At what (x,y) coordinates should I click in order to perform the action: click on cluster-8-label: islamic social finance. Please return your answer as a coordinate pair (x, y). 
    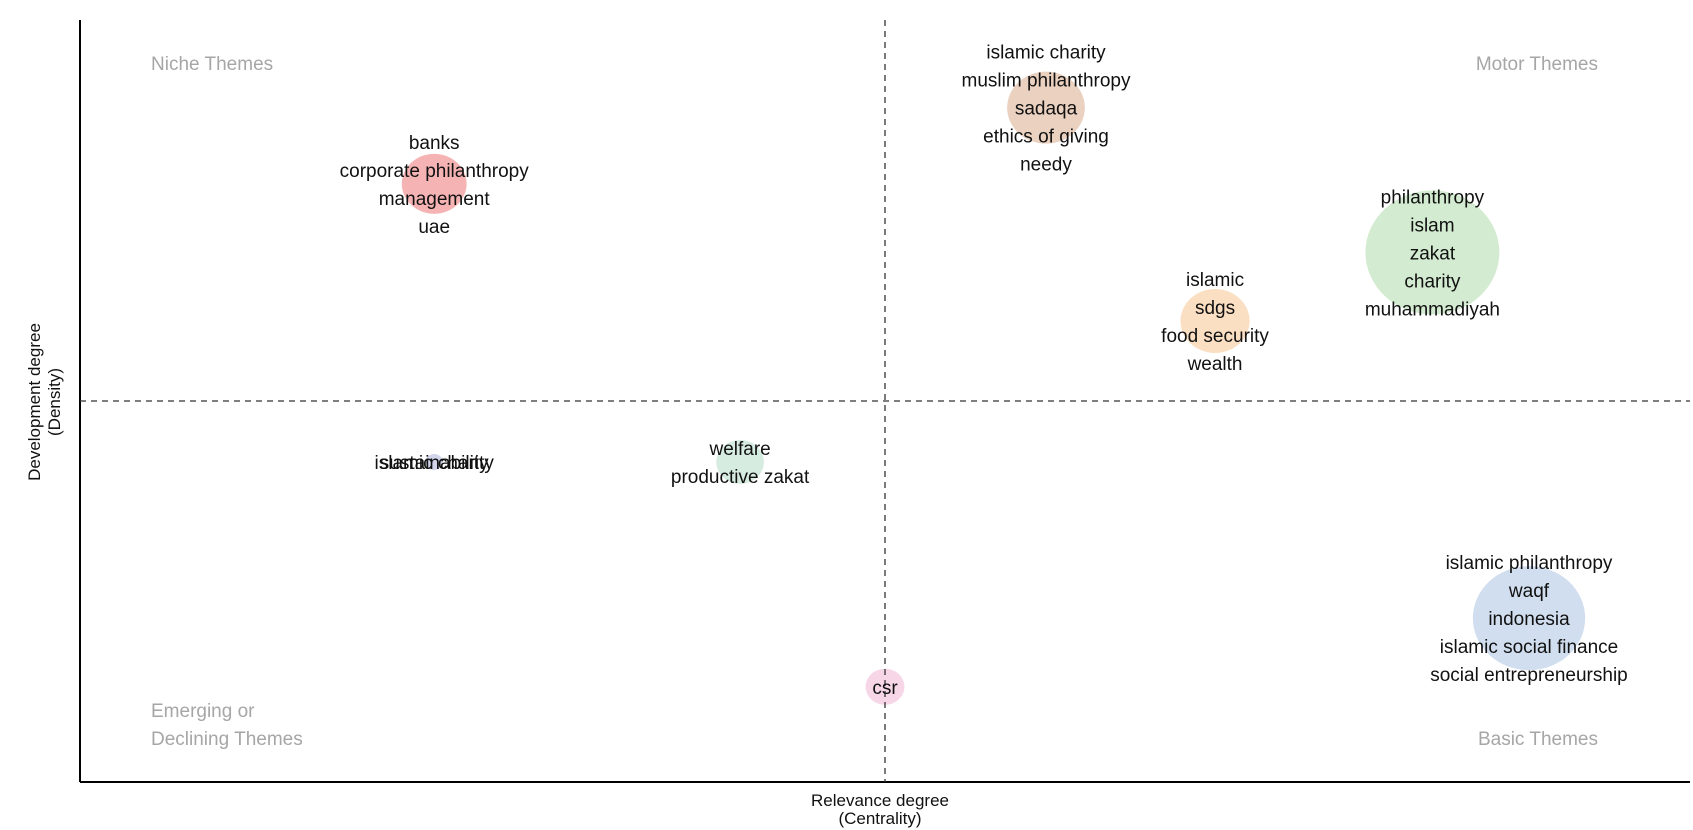
    Looking at the image, I should click on (1529, 647).